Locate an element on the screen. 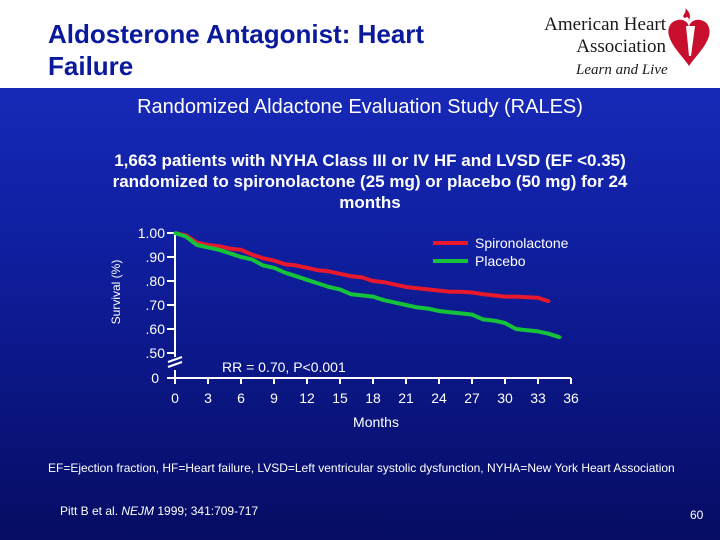 Image resolution: width=720 pixels, height=540 pixels. citation: Pitt B et al. NEJM 1999; 341:709-717 is located at coordinates (159, 511).